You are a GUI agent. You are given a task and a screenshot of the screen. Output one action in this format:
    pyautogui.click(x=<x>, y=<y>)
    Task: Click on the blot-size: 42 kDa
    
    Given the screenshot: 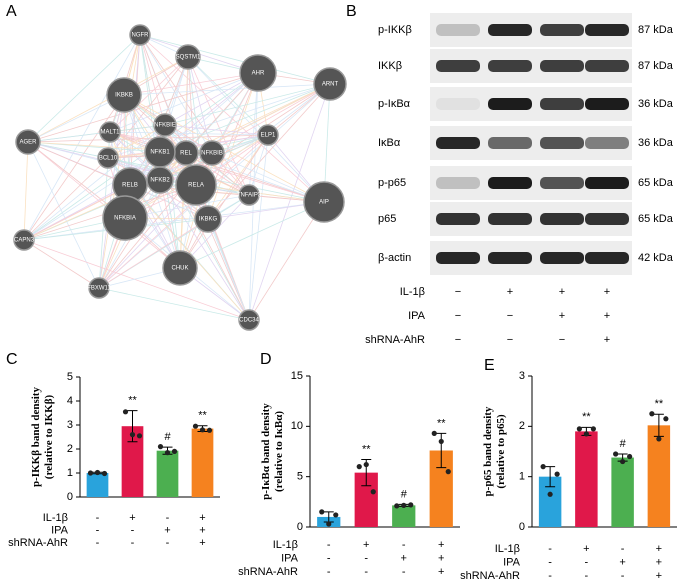 What is the action you would take?
    pyautogui.click(x=656, y=258)
    